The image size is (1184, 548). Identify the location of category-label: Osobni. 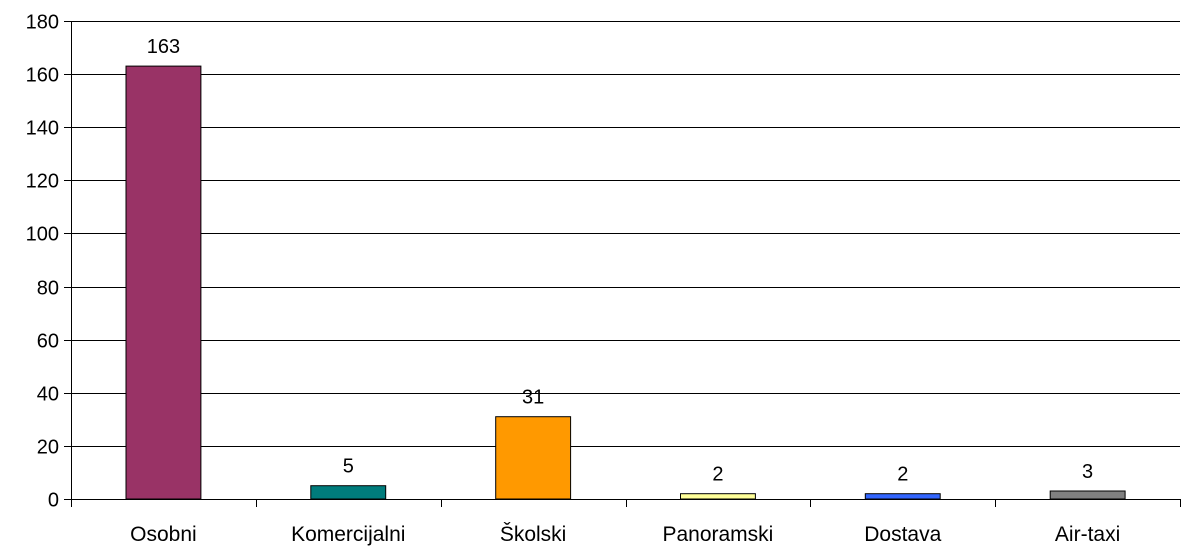
(163, 534).